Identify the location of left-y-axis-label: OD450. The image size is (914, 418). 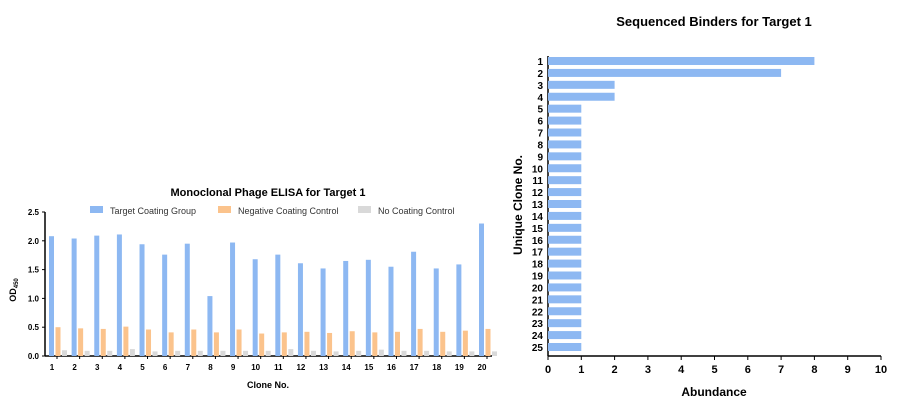
(14, 290).